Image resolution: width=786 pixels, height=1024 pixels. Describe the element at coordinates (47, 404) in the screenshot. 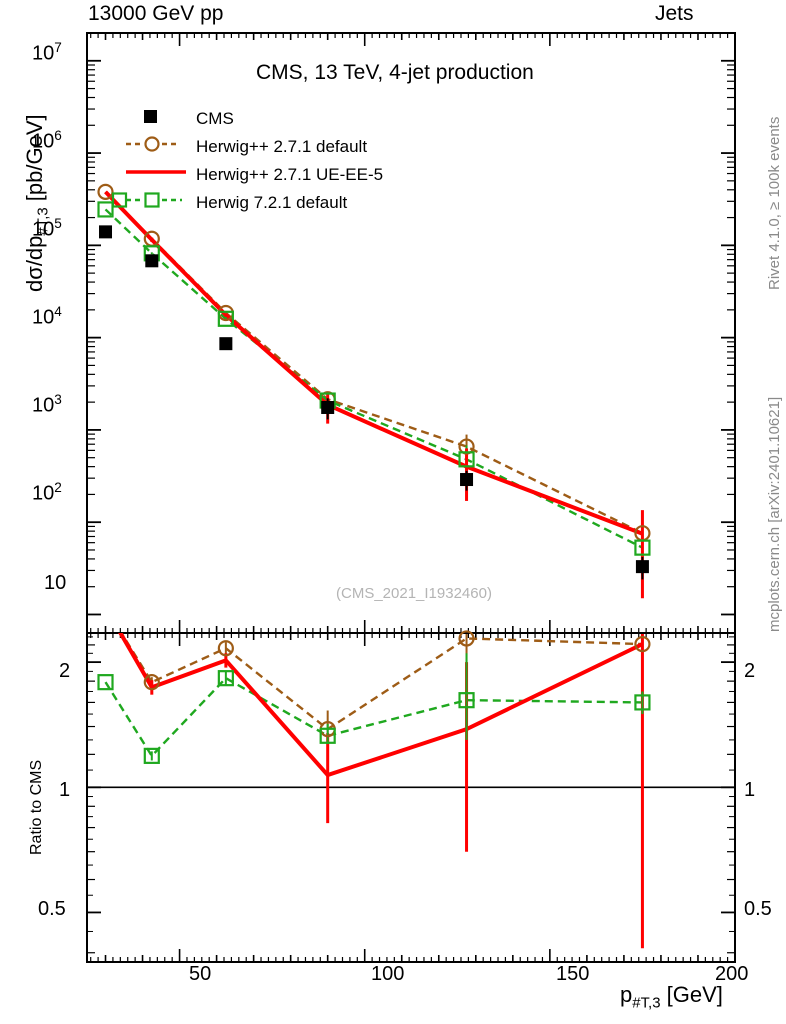

I see `ytick-main-4: 10³` at that location.